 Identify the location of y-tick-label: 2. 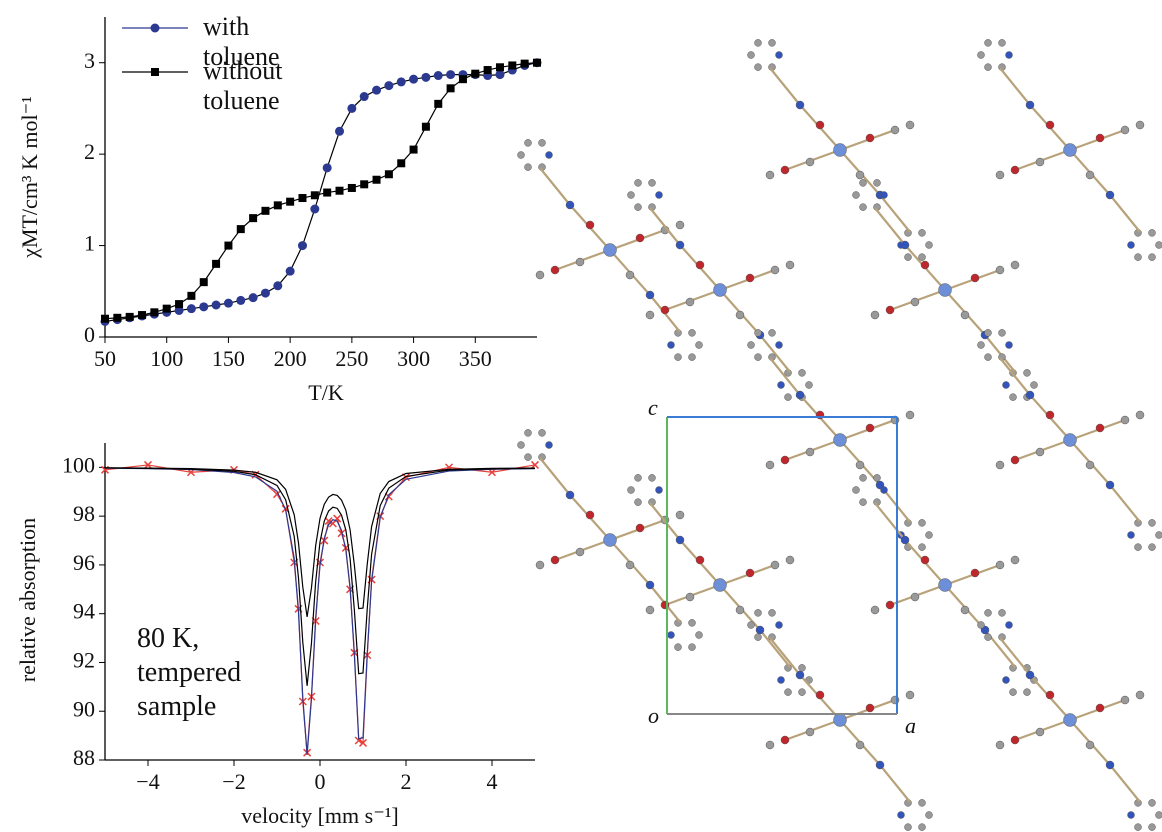
(89, 151).